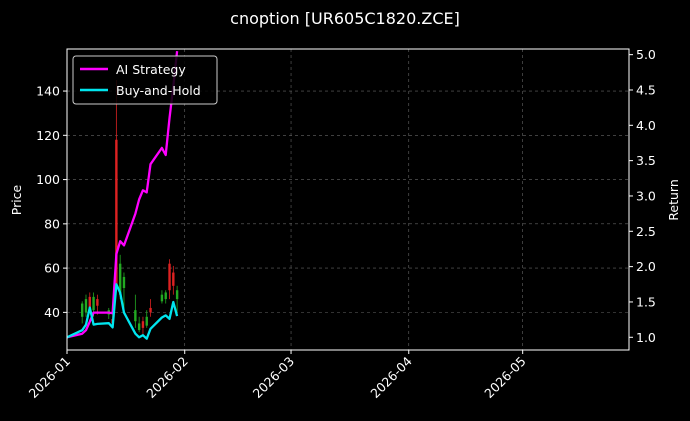 The height and width of the screenshot is (421, 690). I want to click on legend-box, so click(145, 80).